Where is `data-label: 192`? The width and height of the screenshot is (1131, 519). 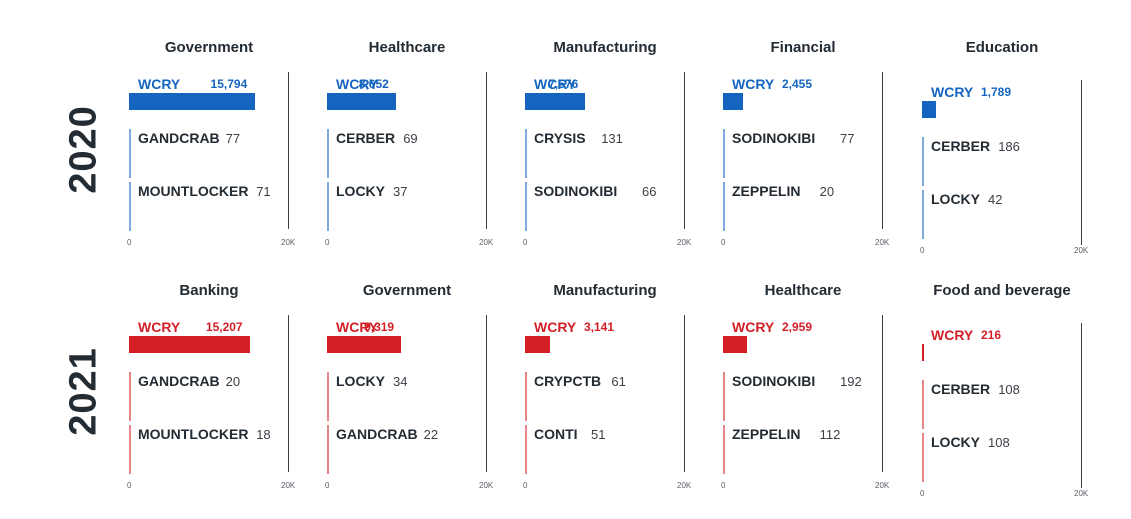
data-label: 192 is located at coordinates (851, 381).